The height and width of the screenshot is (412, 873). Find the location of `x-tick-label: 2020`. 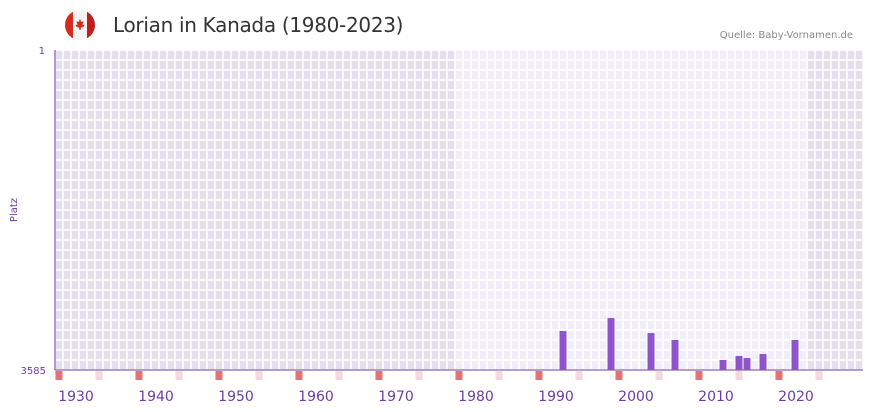

x-tick-label: 2020 is located at coordinates (796, 397).